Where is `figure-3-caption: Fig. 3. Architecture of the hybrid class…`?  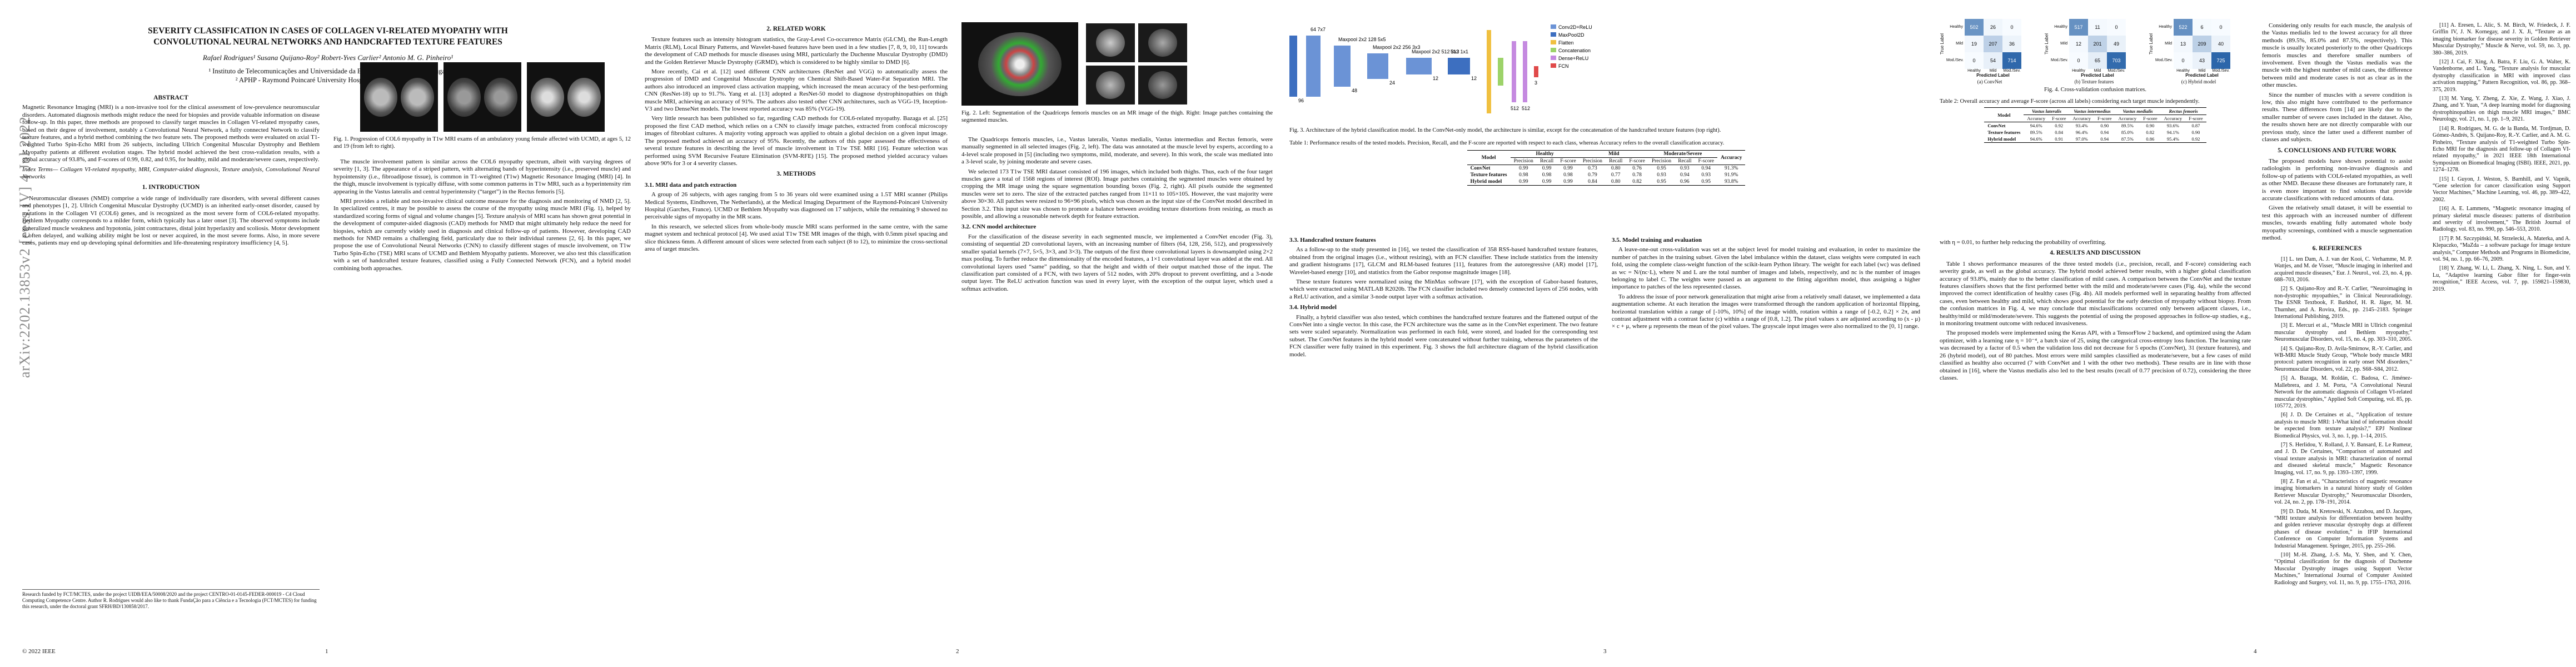 figure-3-caption: Fig. 3. Architecture of the hybrid class… is located at coordinates (1505, 130).